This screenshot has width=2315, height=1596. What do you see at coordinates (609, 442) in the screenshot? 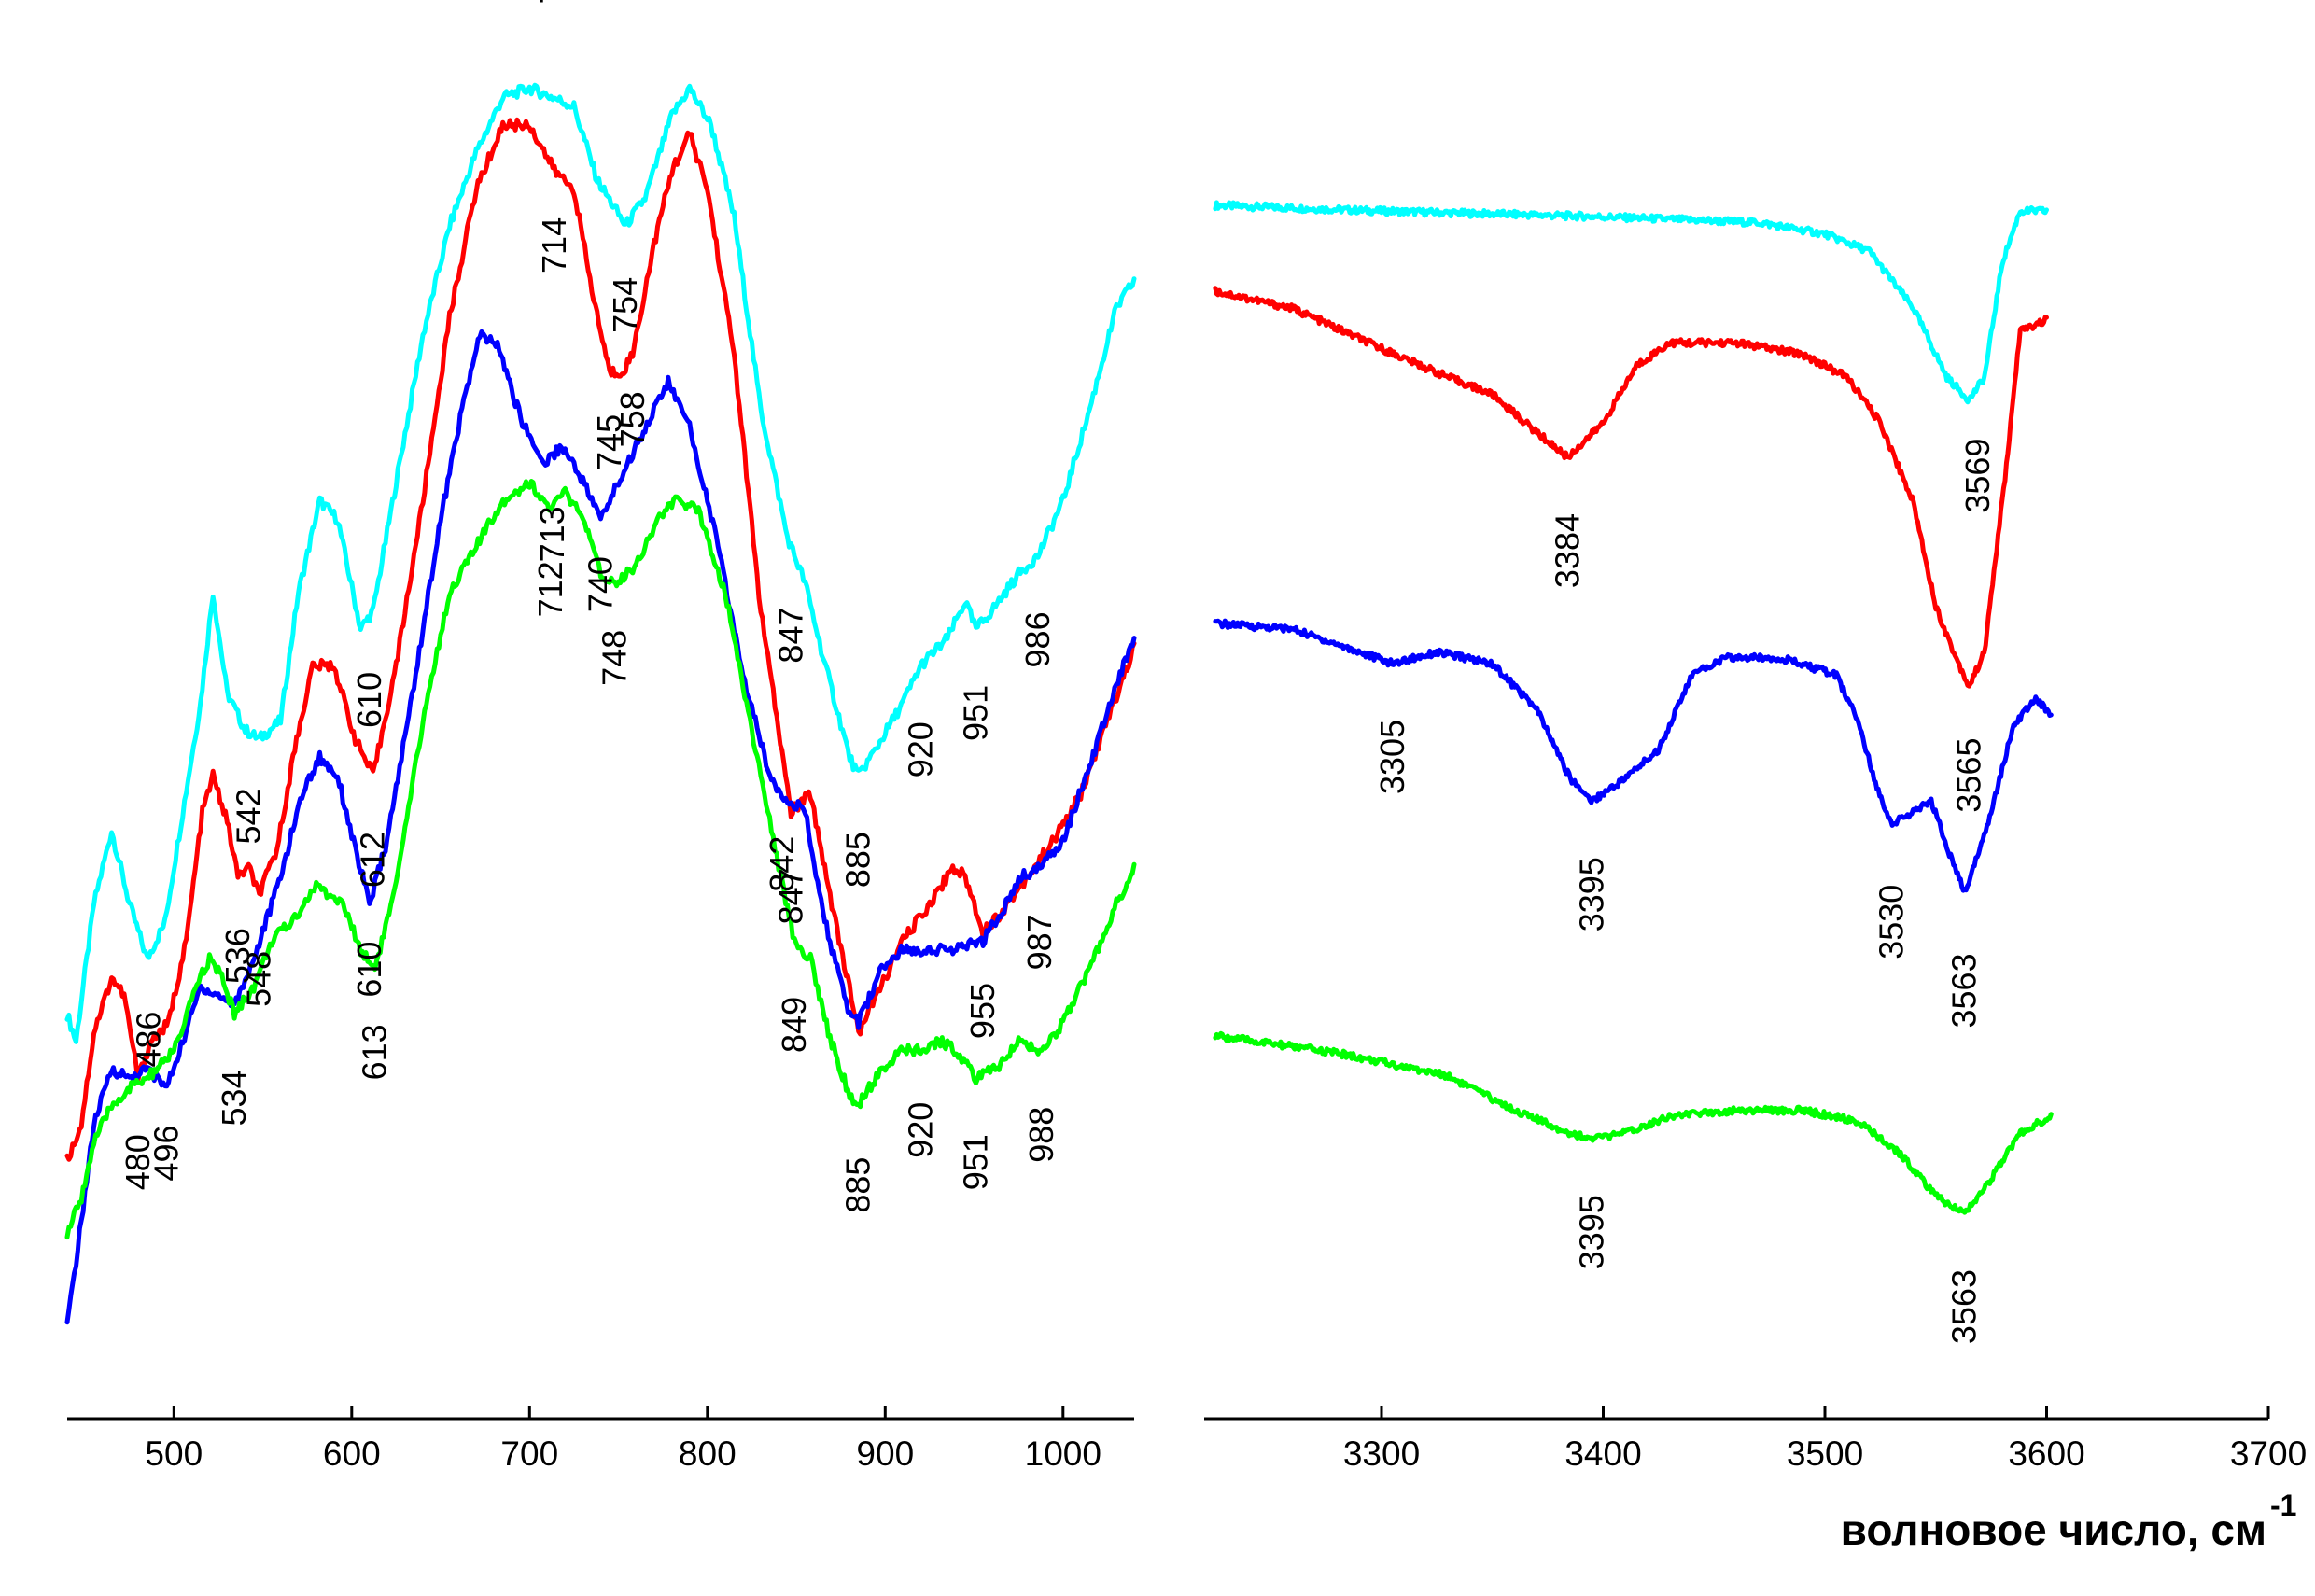
I see `left-peak-label: 745` at bounding box center [609, 442].